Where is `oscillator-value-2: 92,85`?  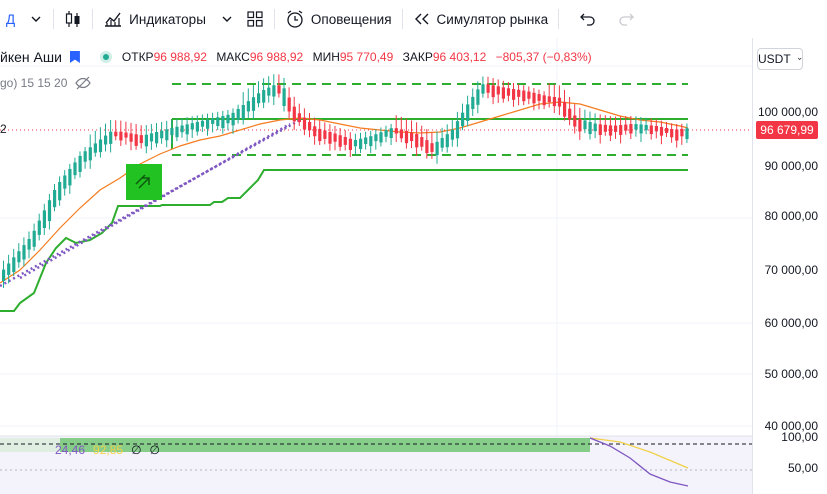
oscillator-value-2: 92,85 is located at coordinates (108, 450).